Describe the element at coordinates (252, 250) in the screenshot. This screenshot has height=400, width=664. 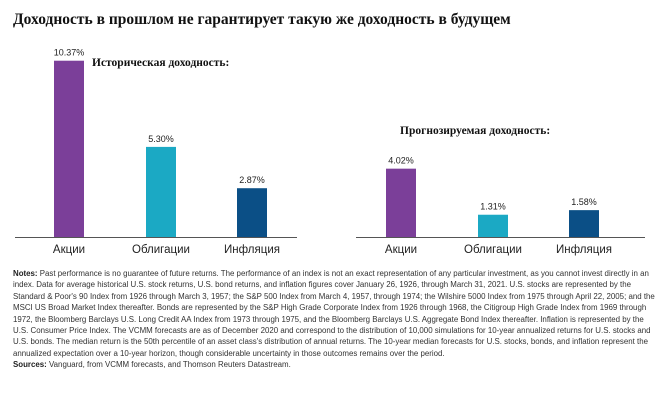
I see `historical-category-label-3: Инфляция` at that location.